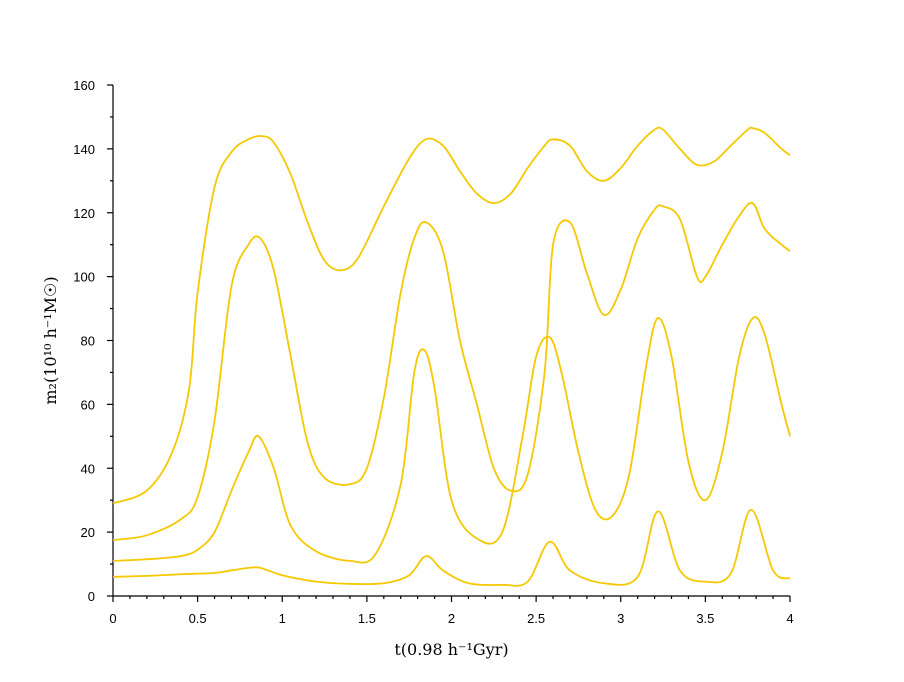  Describe the element at coordinates (705, 618) in the screenshot. I see `x-tick-label: 3.5` at that location.